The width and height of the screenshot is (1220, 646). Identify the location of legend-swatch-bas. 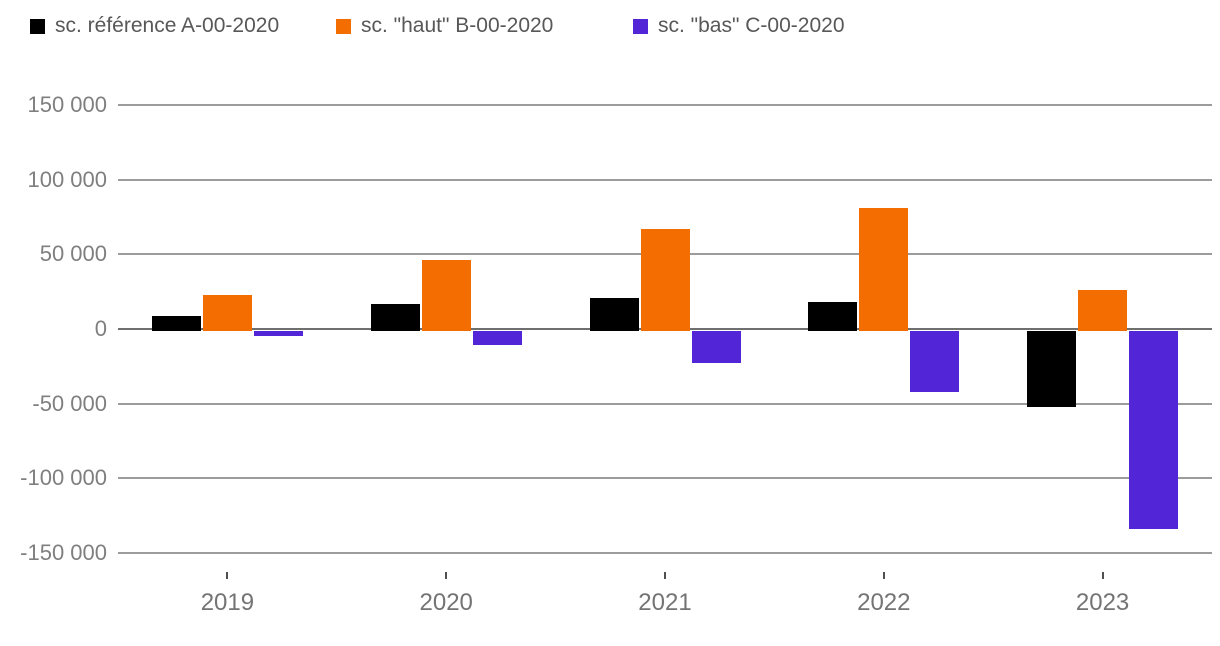
(640, 26).